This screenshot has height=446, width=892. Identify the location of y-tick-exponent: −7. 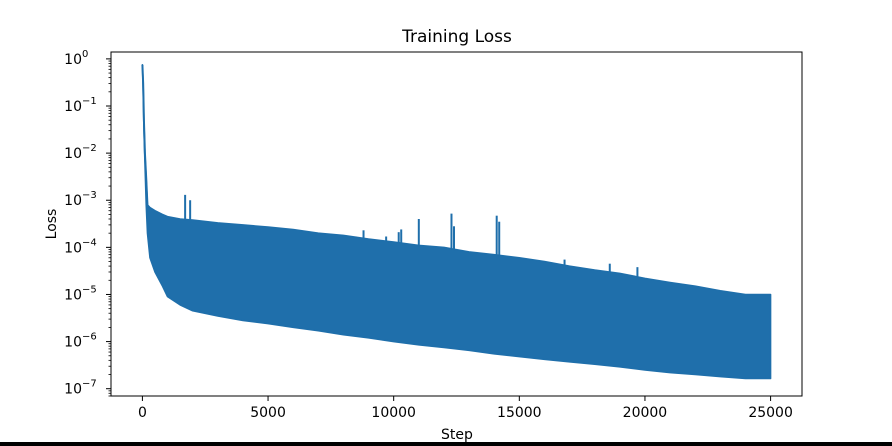
(89, 384).